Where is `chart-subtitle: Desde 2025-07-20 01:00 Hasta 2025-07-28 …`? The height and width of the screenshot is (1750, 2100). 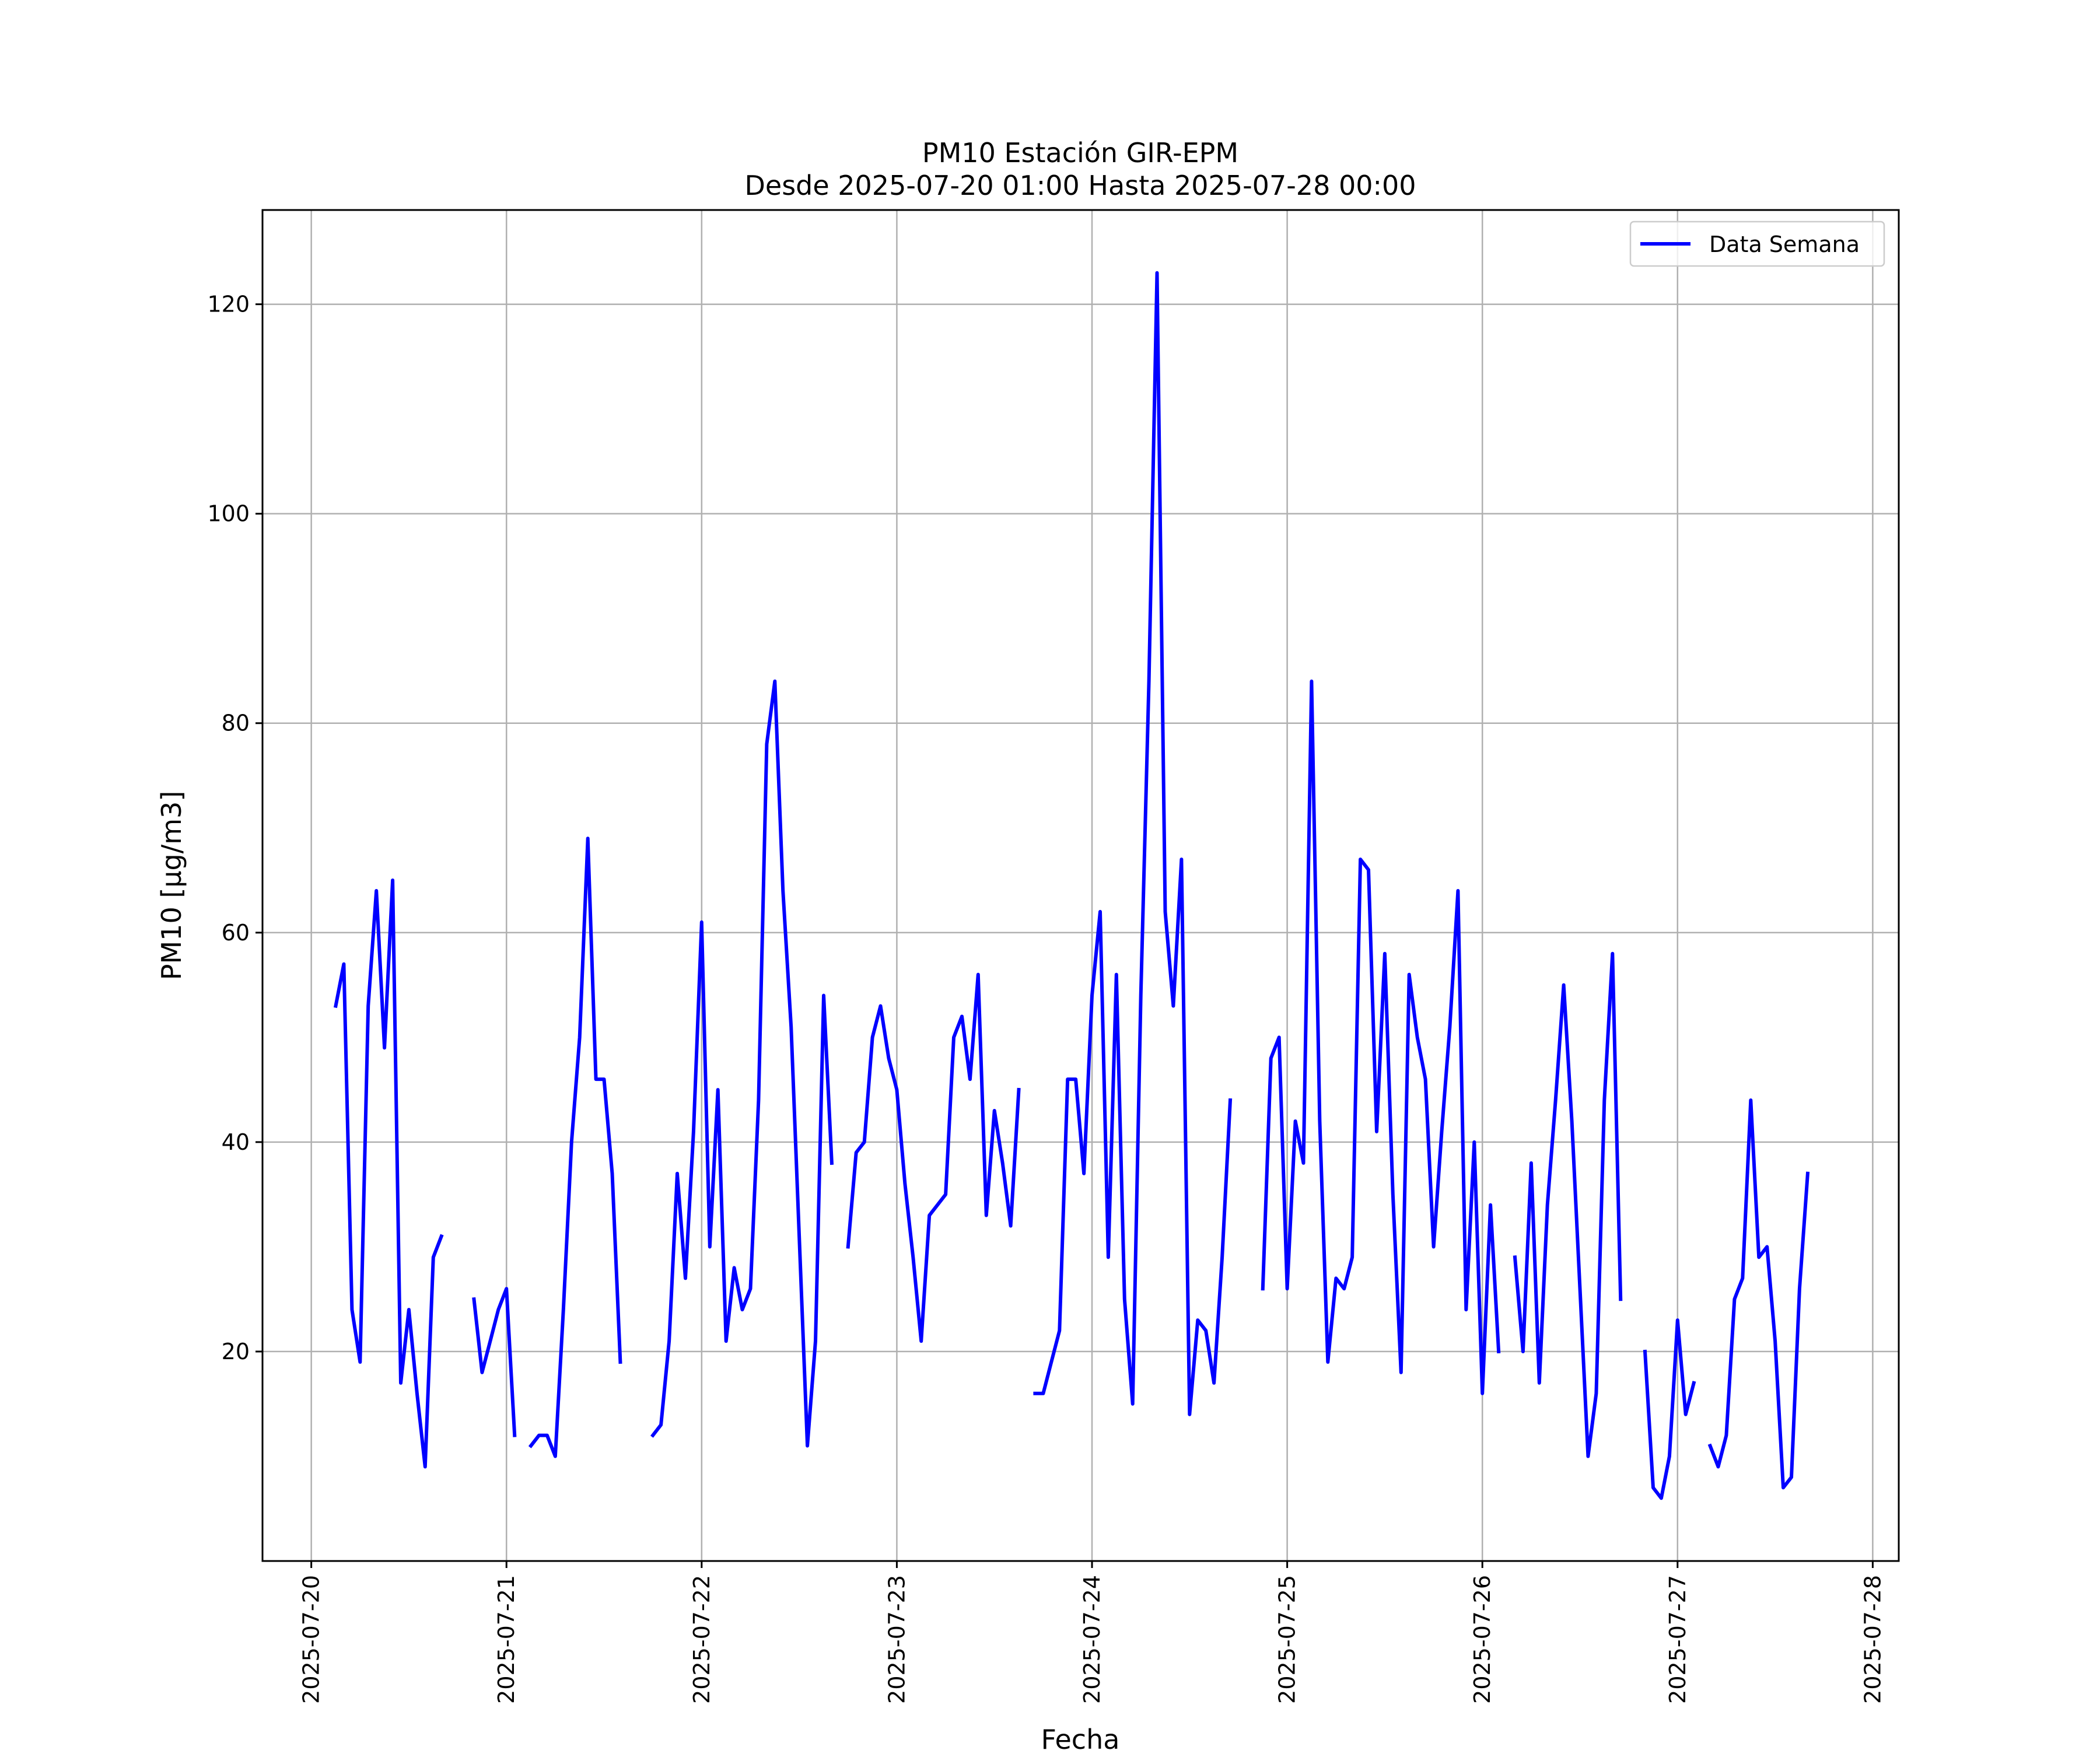
chart-subtitle: Desde 2025-07-20 01:00 Hasta 2025-07-28 … is located at coordinates (1080, 185).